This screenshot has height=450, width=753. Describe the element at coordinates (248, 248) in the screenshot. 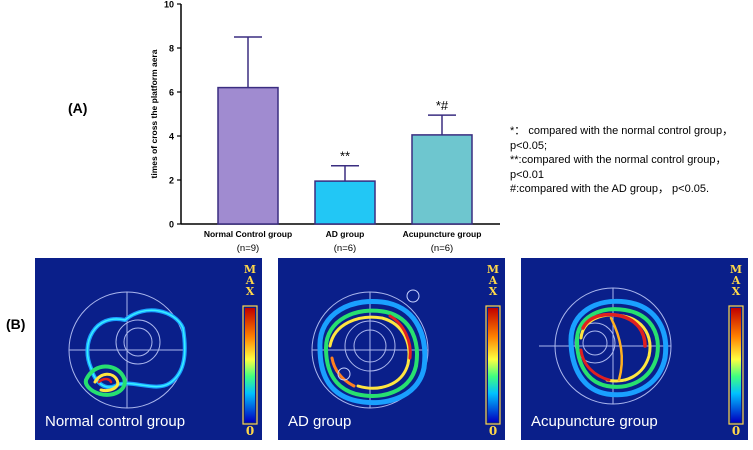

I see `sample-size-label: (n=9)` at that location.